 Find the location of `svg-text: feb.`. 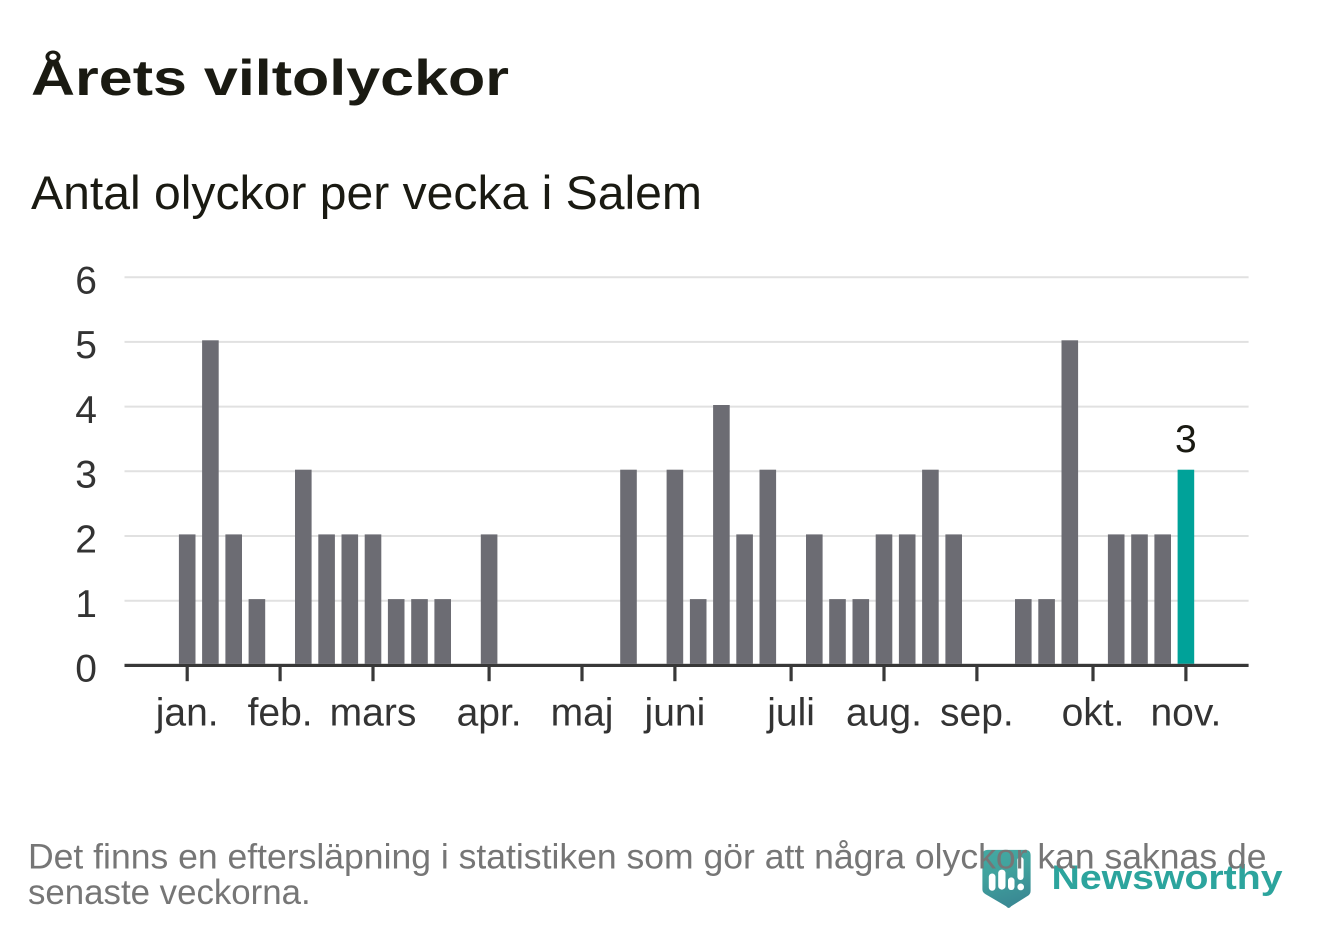

svg-text: feb. is located at coordinates (280, 713).